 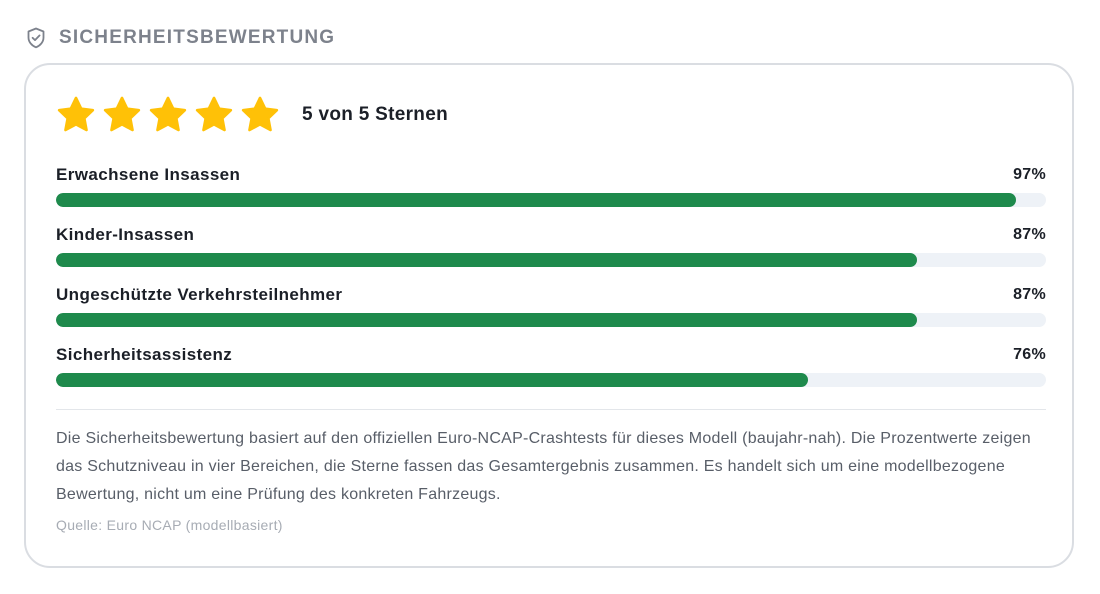 What do you see at coordinates (199, 294) in the screenshot?
I see `metric-label: Ungeschützte Verkehrsteilnehmer` at bounding box center [199, 294].